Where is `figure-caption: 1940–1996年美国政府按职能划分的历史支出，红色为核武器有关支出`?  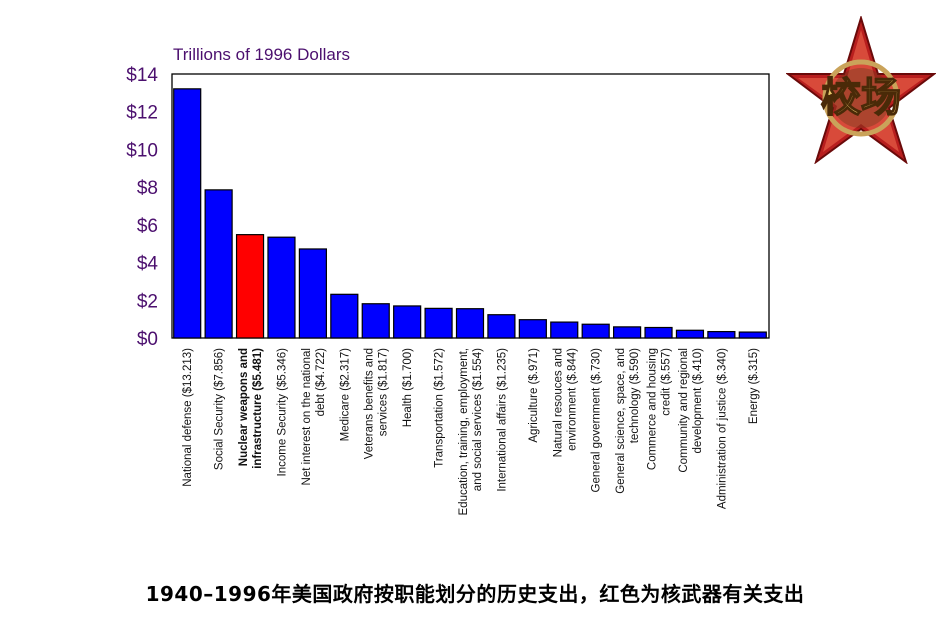 figure-caption: 1940–1996年美国政府按职能划分的历史支出，红色为核武器有关支出 is located at coordinates (475, 594).